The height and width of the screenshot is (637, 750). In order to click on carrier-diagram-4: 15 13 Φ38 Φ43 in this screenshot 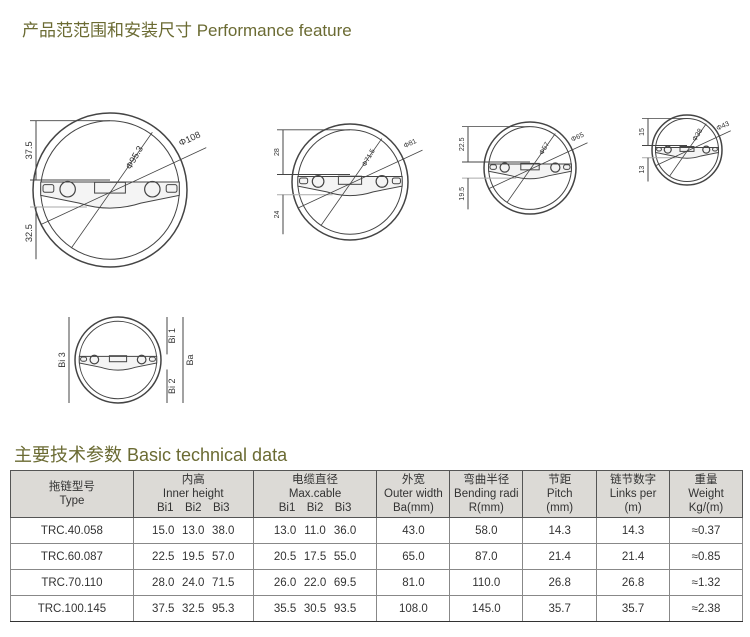, I will do `click(685, 150)`.